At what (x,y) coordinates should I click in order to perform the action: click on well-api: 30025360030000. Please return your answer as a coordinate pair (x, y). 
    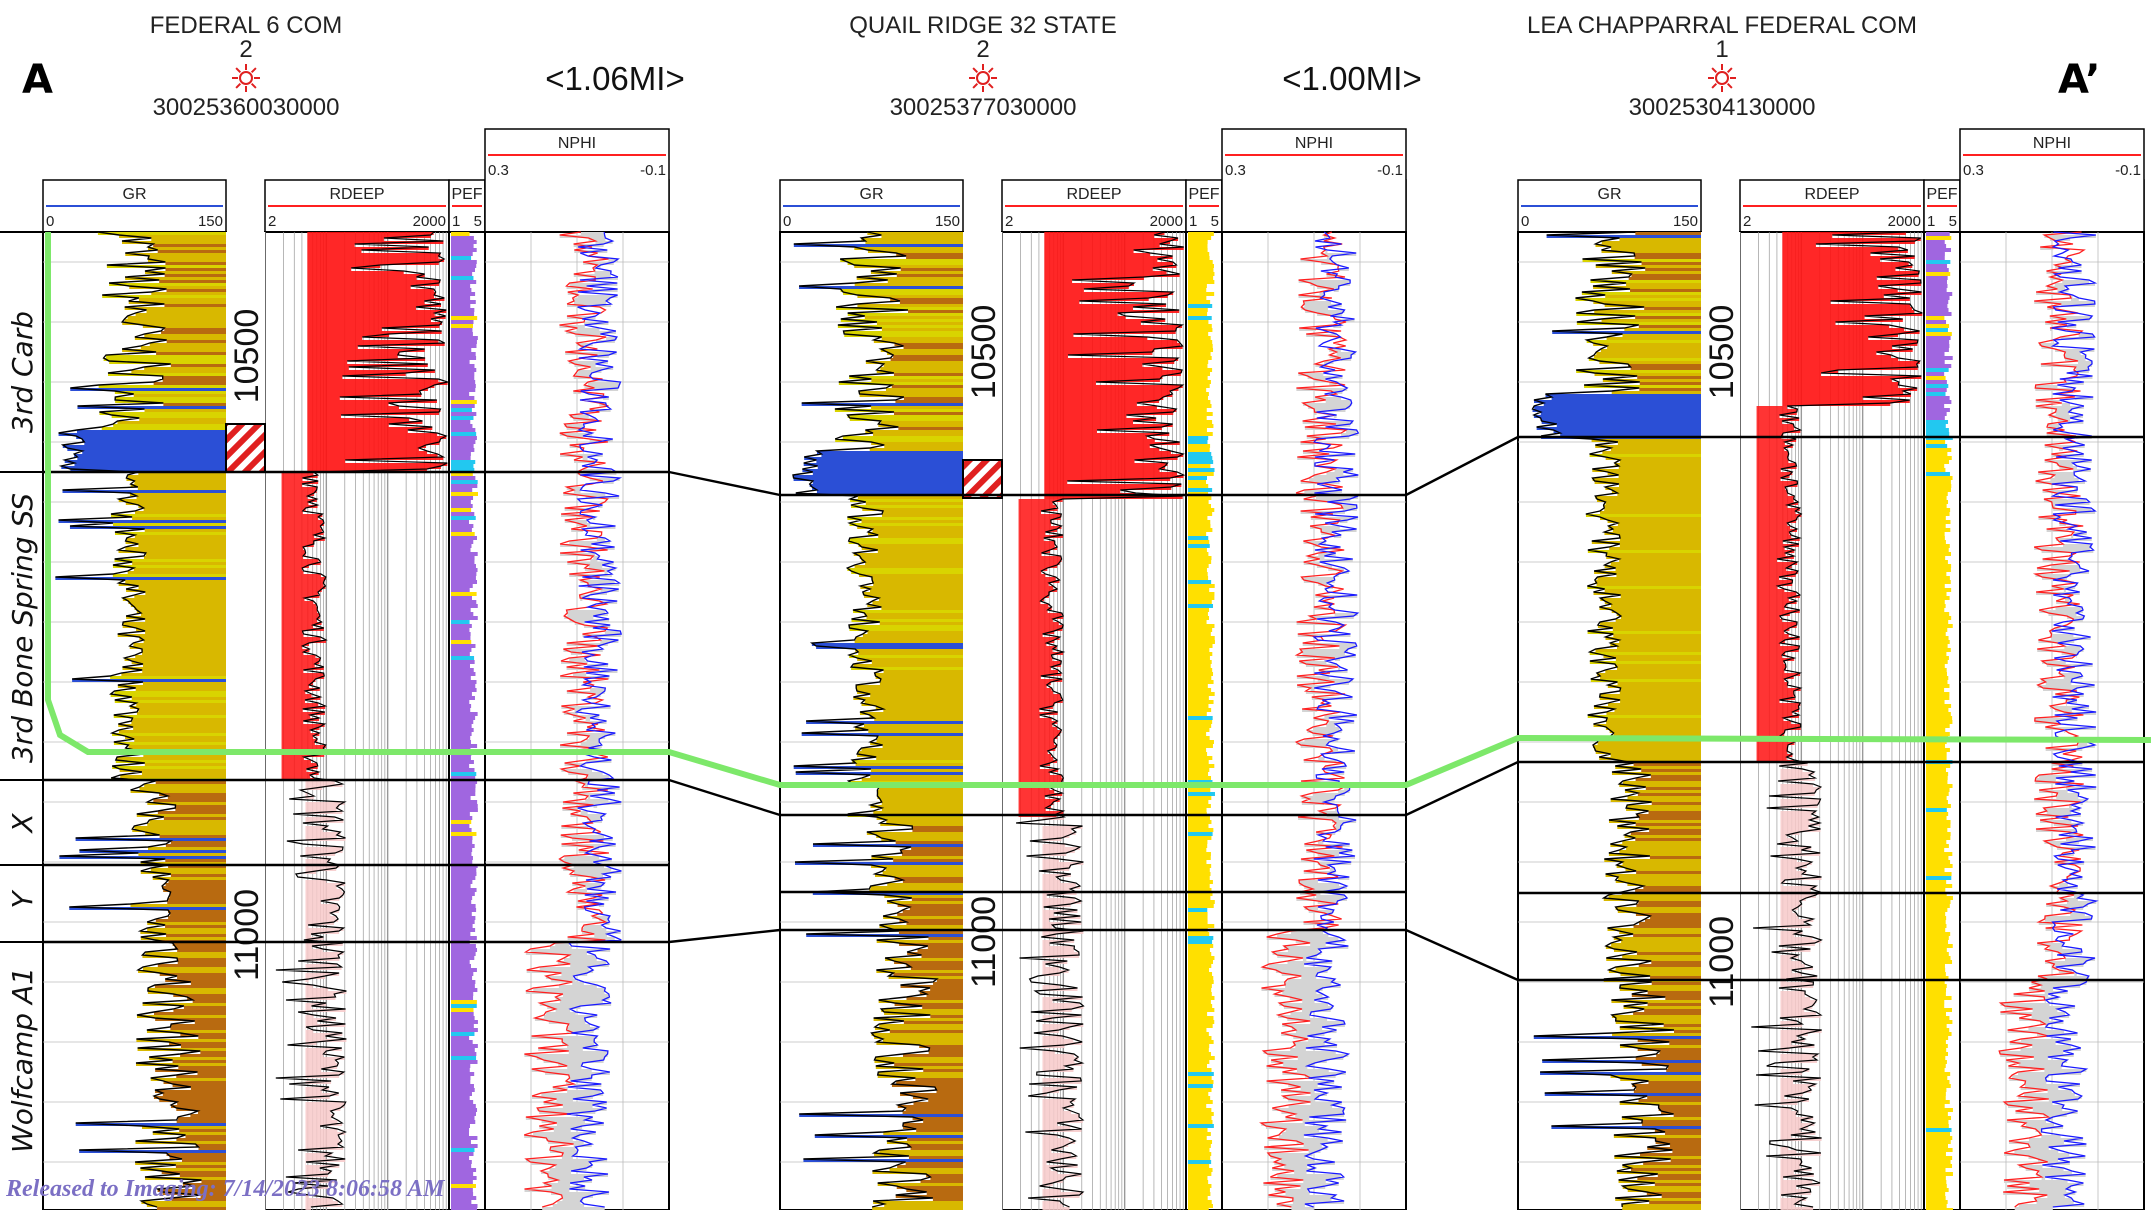
    Looking at the image, I should click on (246, 107).